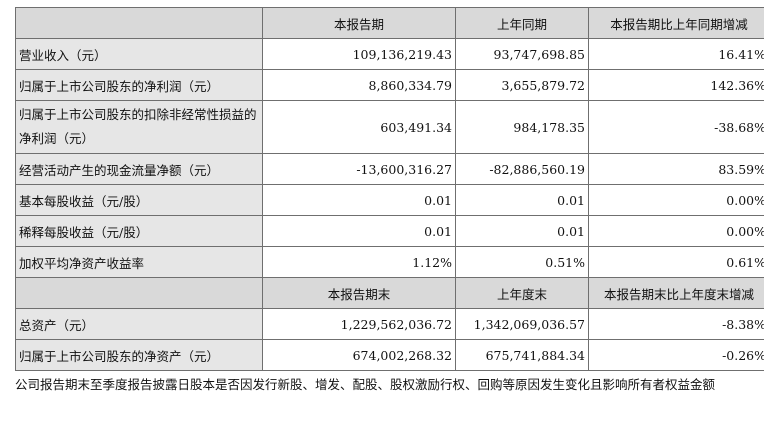 This screenshot has height=426, width=764. Describe the element at coordinates (359, 85) in the screenshot. I see `current-value: 8,860,334.79` at that location.